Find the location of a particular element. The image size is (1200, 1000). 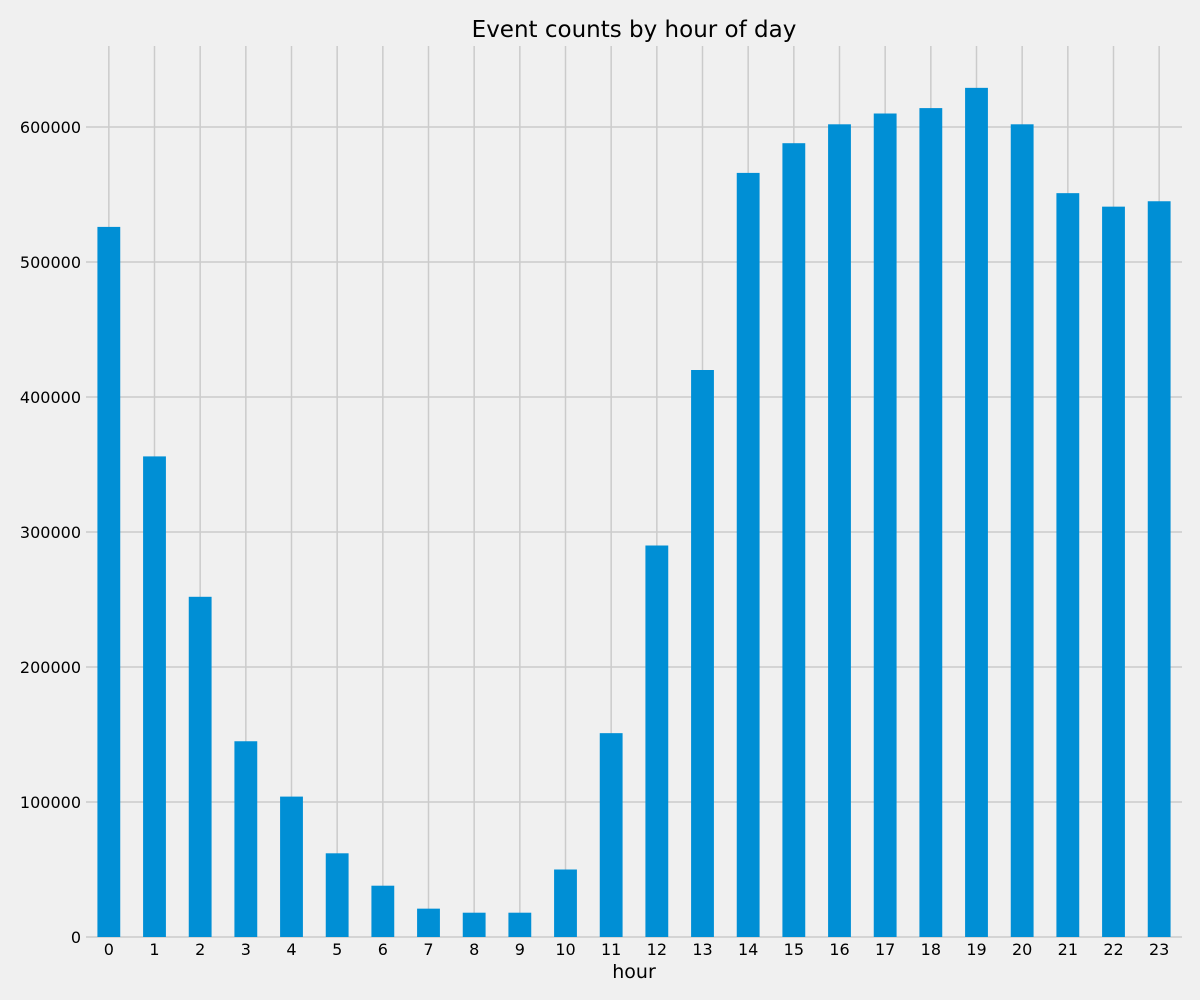

x-tick-label: 7 is located at coordinates (428, 949).